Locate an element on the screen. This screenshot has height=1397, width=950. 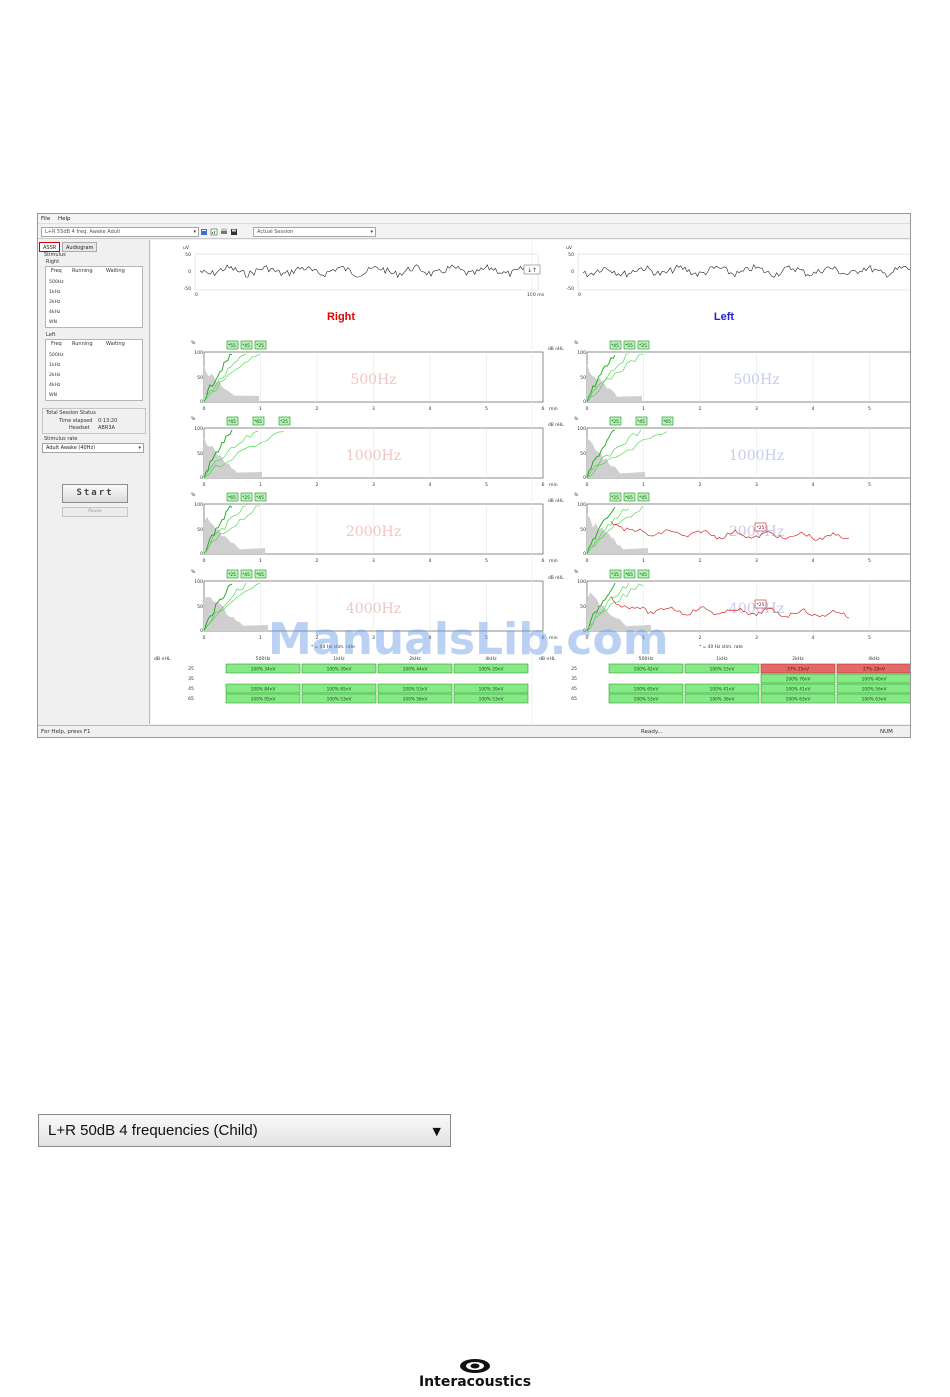
table-cell-text: 37% 25nV is located at coordinates (798, 670).